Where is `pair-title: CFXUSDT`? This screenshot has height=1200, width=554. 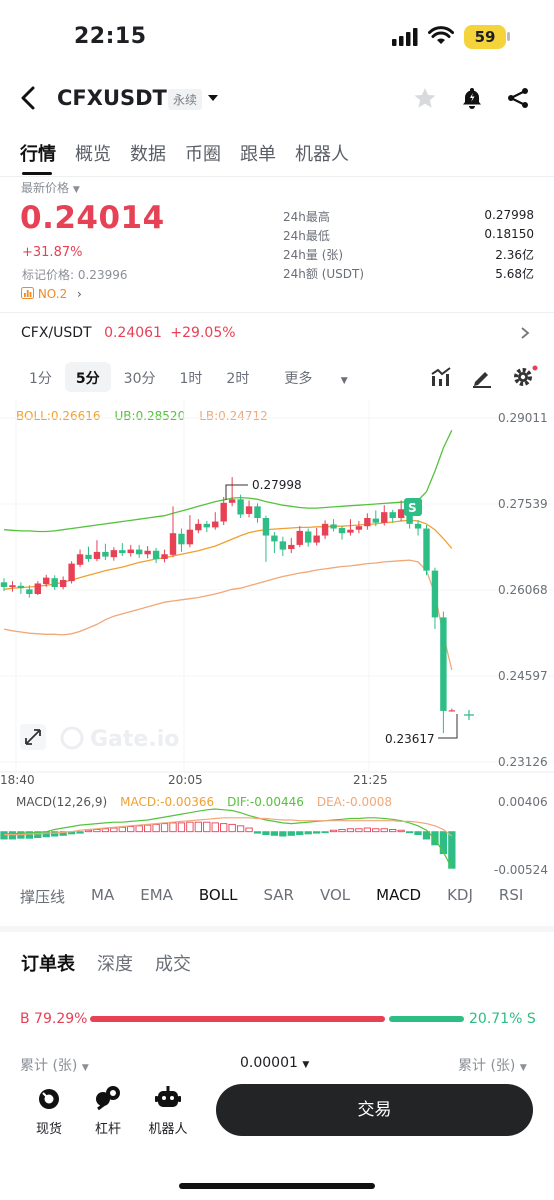
pair-title: CFXUSDT is located at coordinates (112, 98).